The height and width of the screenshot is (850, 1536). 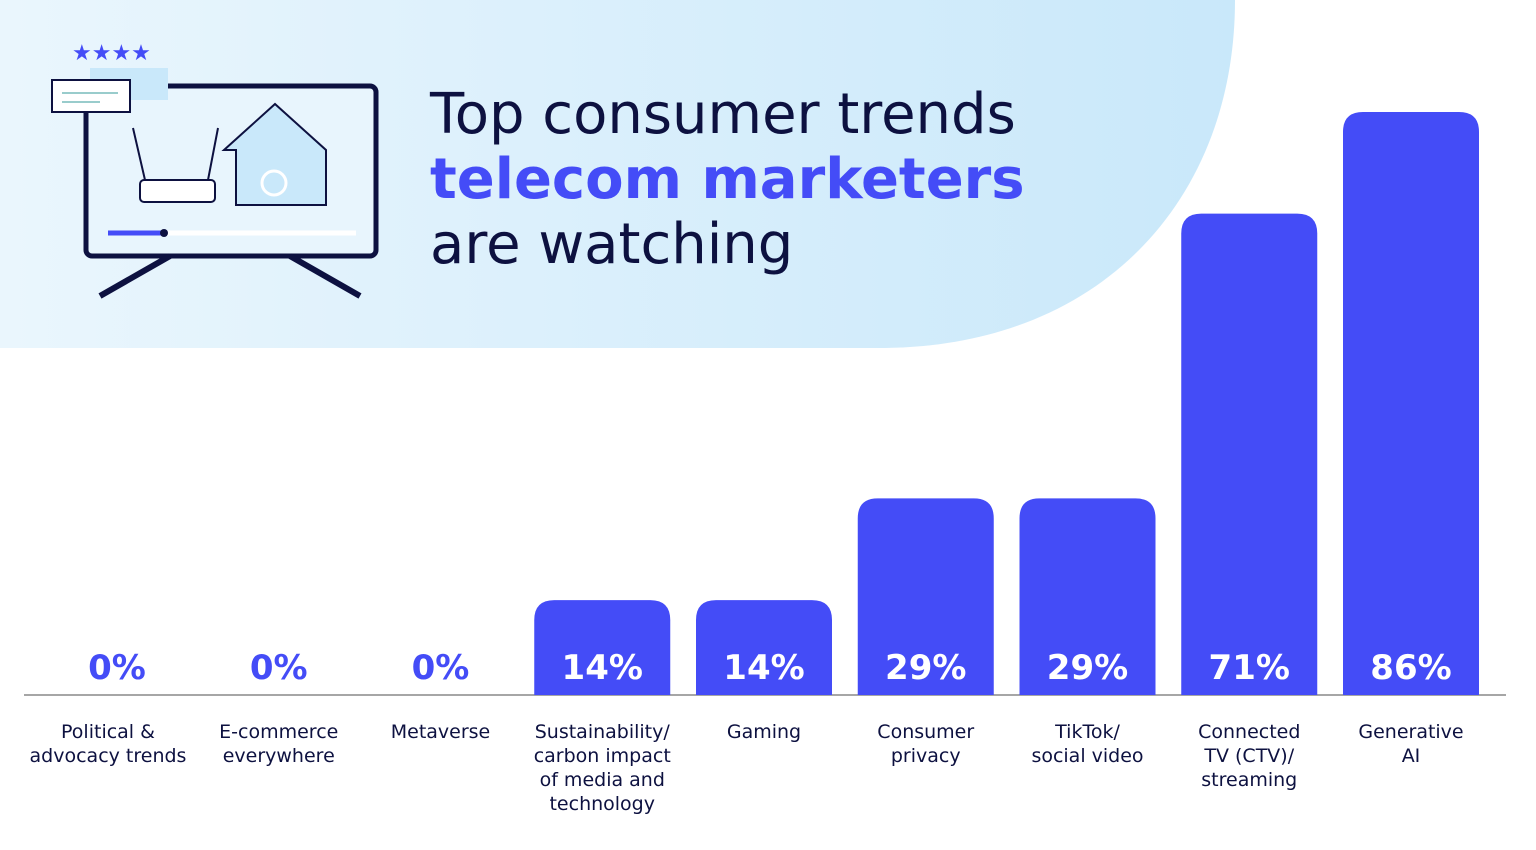 I want to click on title-line: telecom marketers, so click(x=727, y=179).